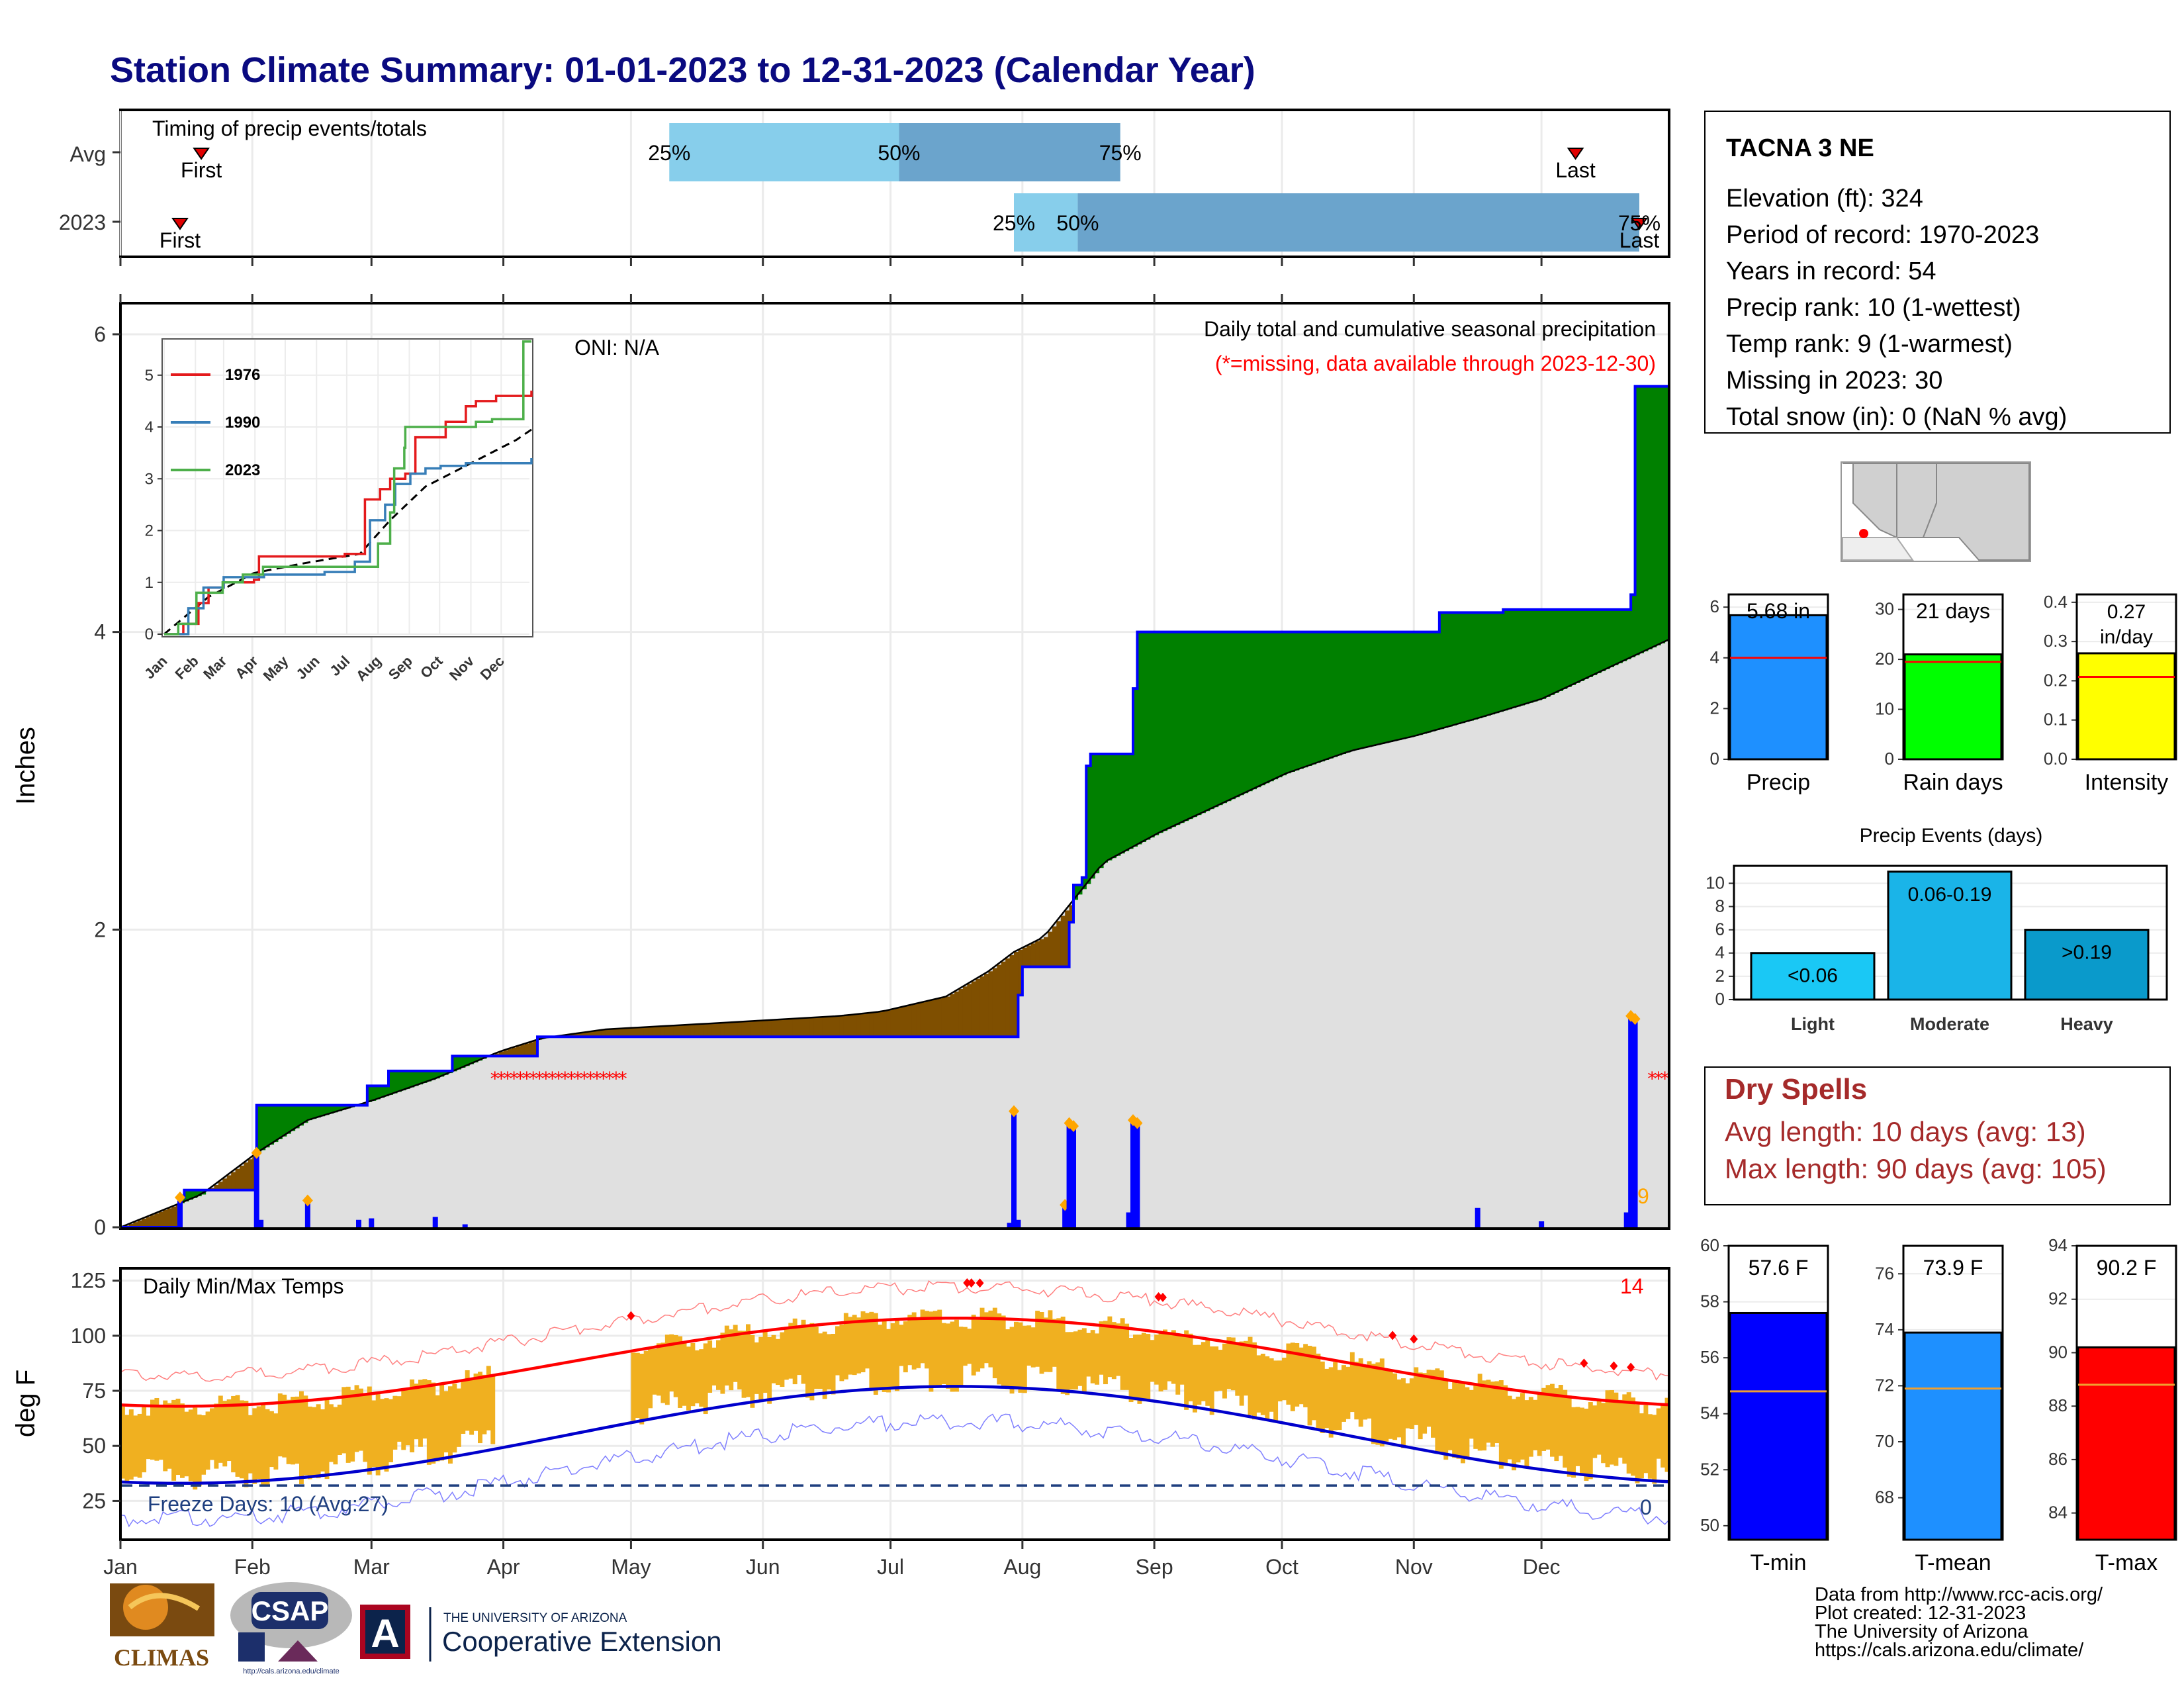  Describe the element at coordinates (291, 1671) in the screenshot. I see `csap-url: http://cals.arizona.edu/climate` at that location.